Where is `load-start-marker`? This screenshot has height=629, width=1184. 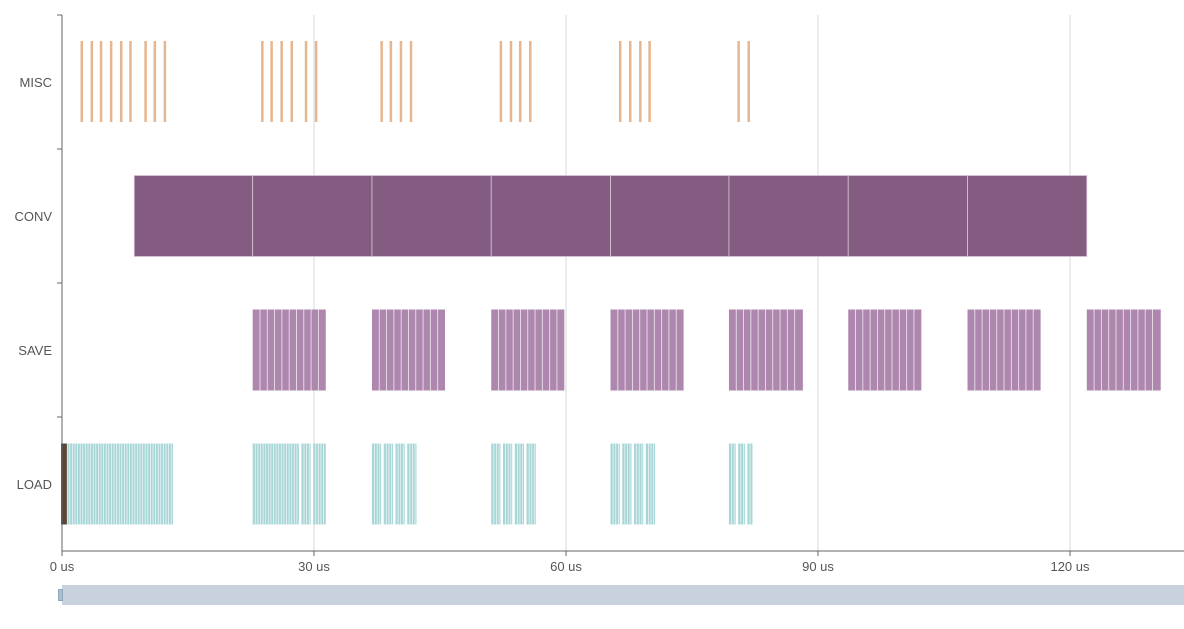
load-start-marker is located at coordinates (64, 484).